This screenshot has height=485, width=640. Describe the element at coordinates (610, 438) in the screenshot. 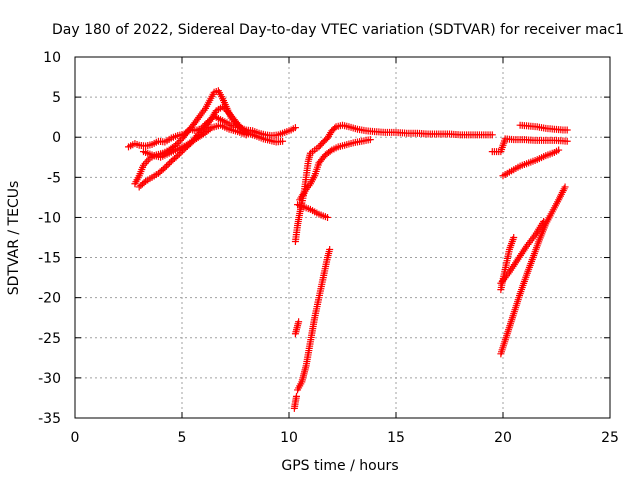

I see `x-tick-label: 25` at that location.